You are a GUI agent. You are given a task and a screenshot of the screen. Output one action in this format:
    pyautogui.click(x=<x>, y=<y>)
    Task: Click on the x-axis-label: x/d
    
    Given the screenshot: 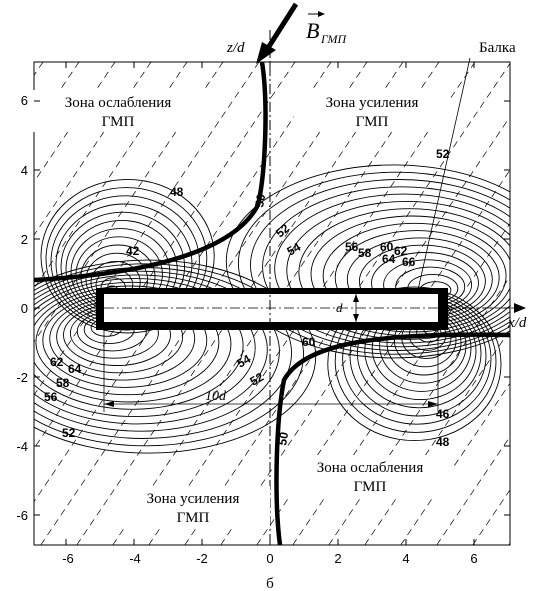 What is the action you would take?
    pyautogui.click(x=517, y=323)
    